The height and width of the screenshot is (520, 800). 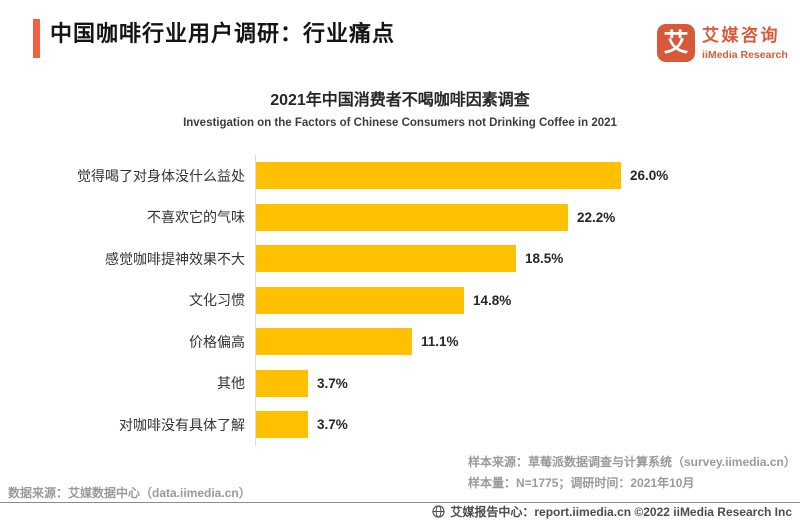 I want to click on bar-value-label: 26.0%, so click(x=649, y=176).